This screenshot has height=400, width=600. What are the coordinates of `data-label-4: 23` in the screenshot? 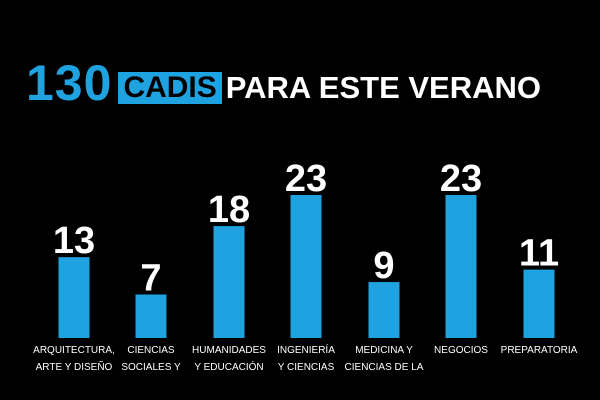 It's located at (306, 179).